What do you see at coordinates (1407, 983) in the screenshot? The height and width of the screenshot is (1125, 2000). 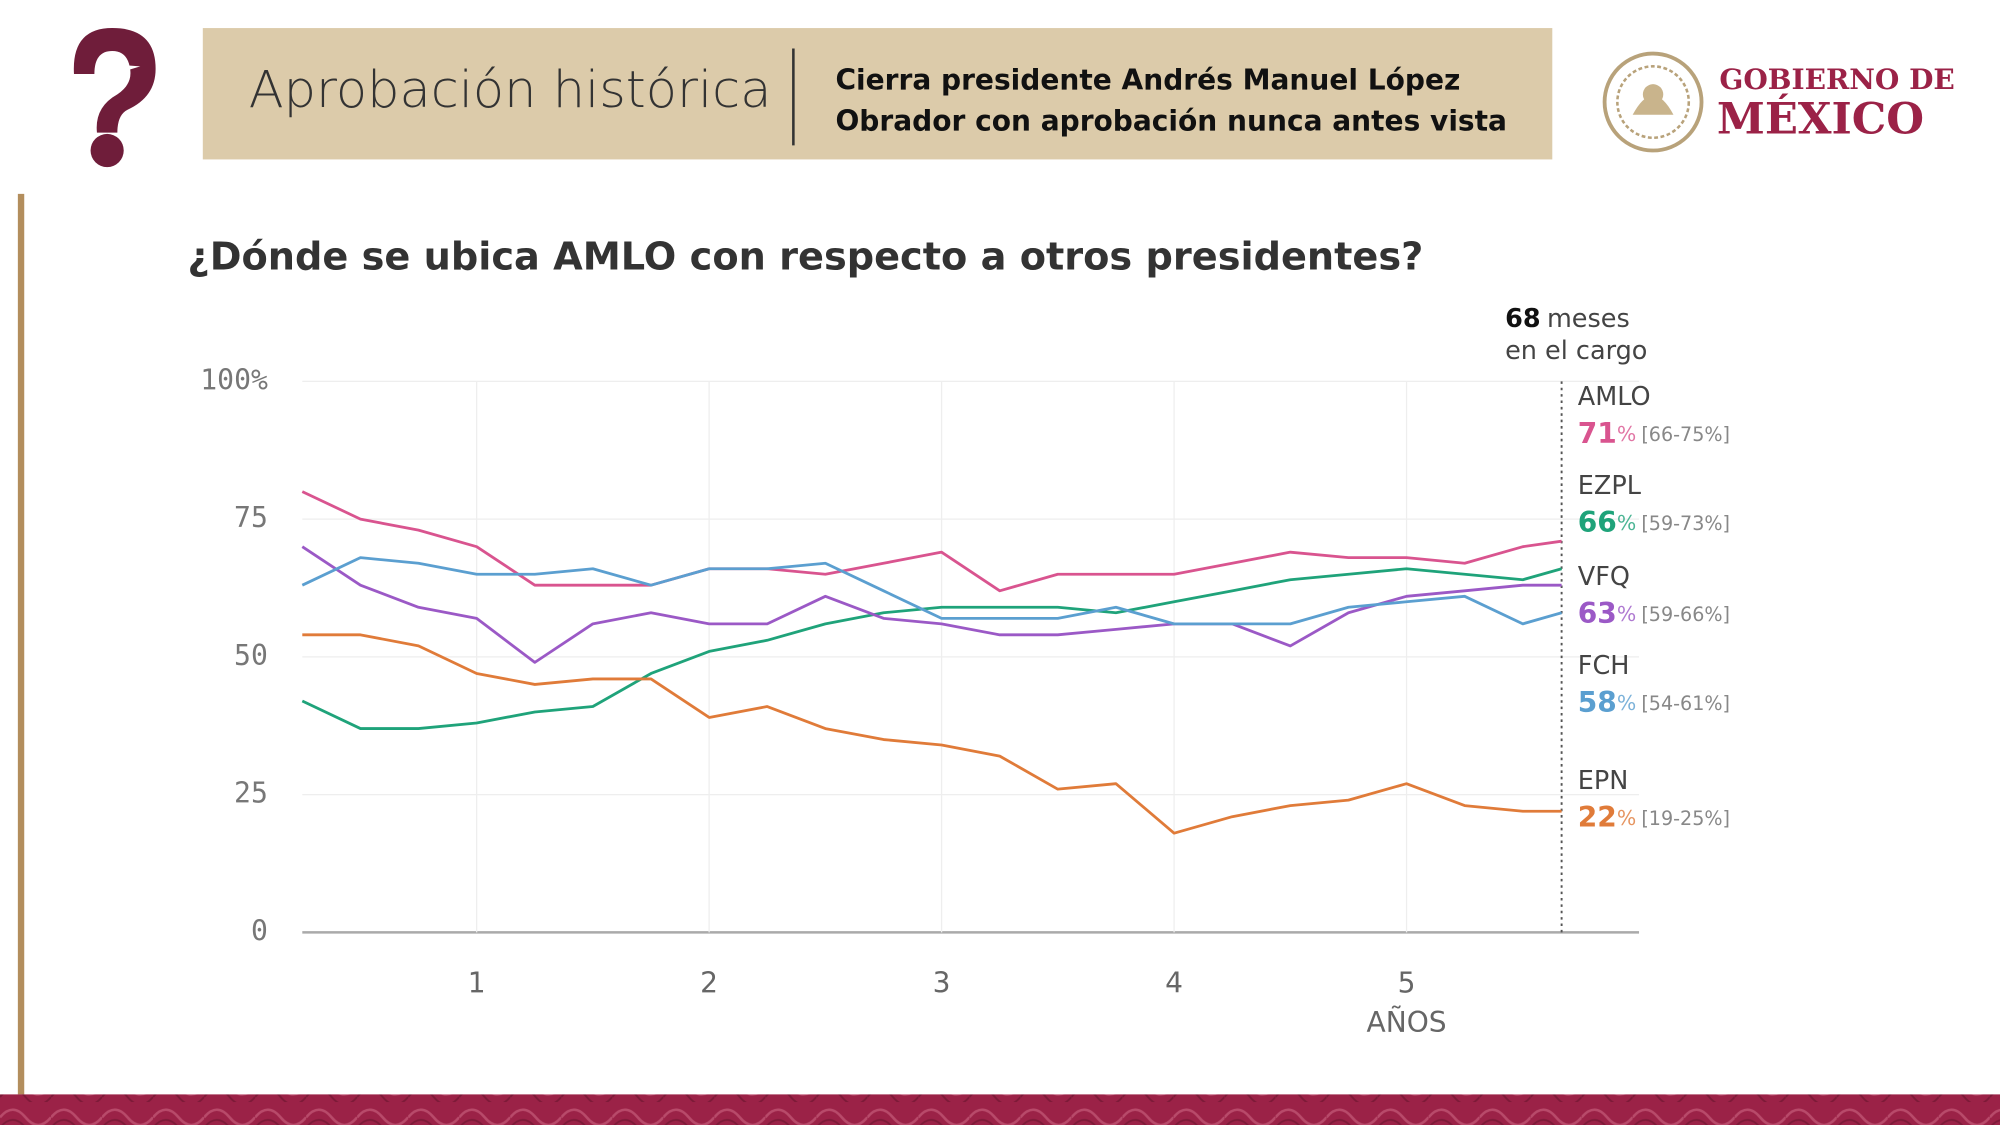 I see `x-tick-label: 5` at bounding box center [1407, 983].